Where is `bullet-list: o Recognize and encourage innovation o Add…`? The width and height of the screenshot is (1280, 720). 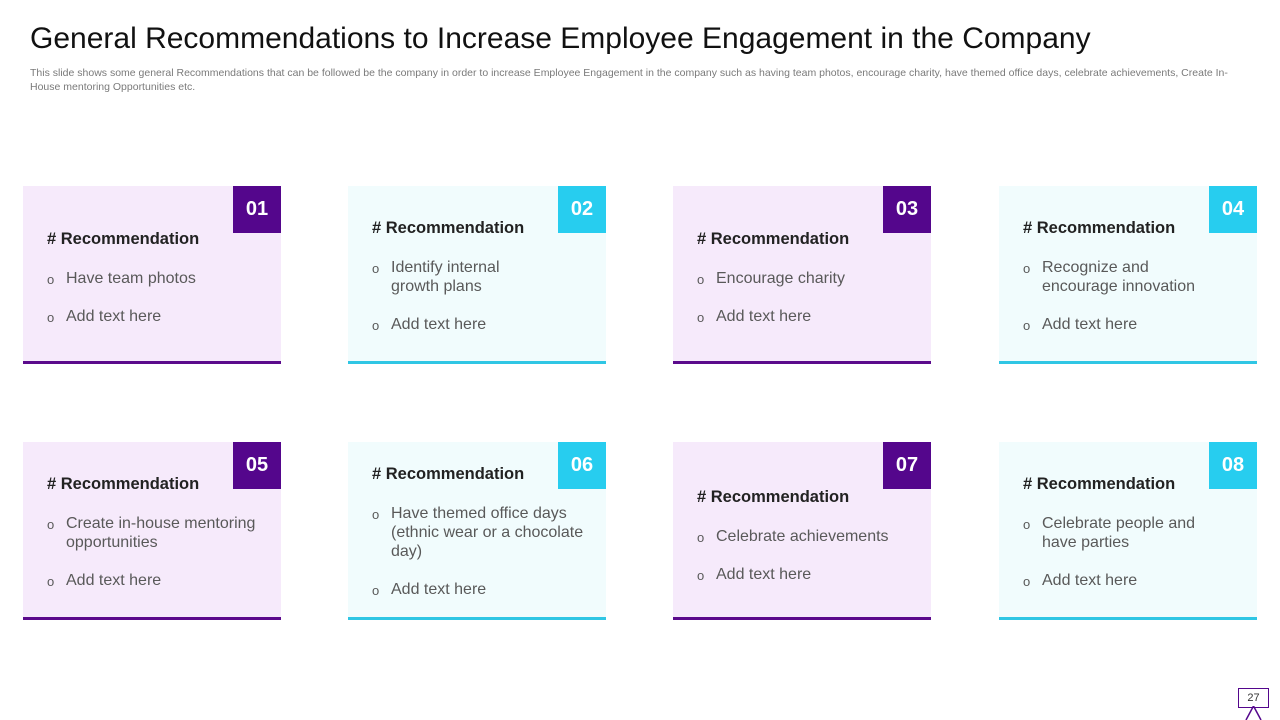
bullet-list: o Recognize and encourage innovation o Add… is located at coordinates (1130, 296).